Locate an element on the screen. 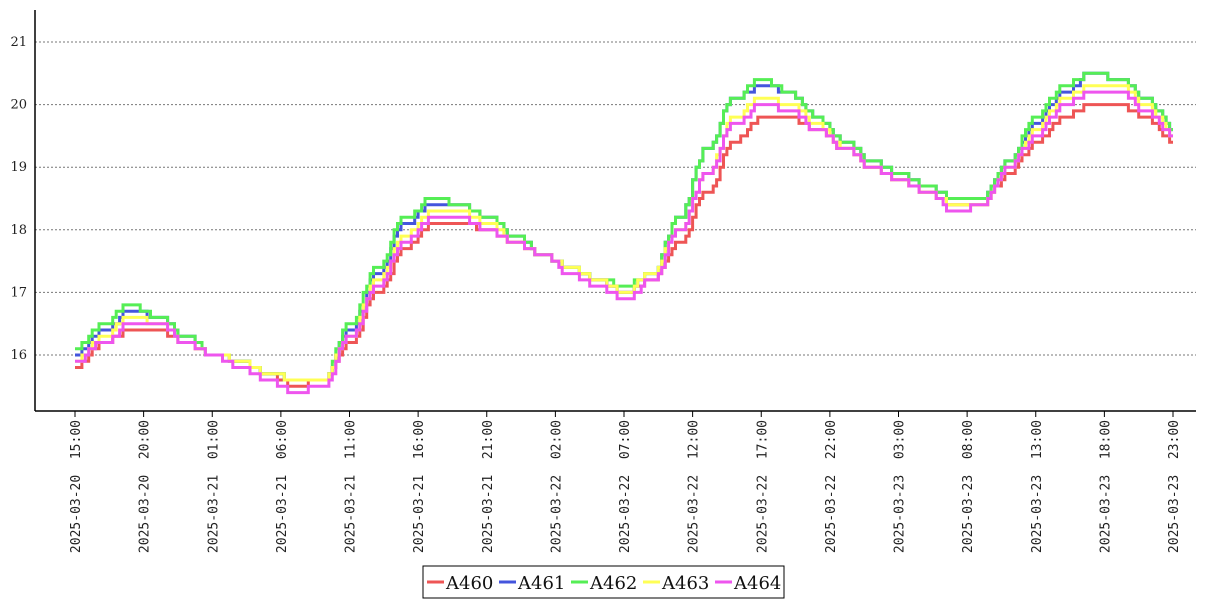  legend-label: A462 is located at coordinates (613, 583).